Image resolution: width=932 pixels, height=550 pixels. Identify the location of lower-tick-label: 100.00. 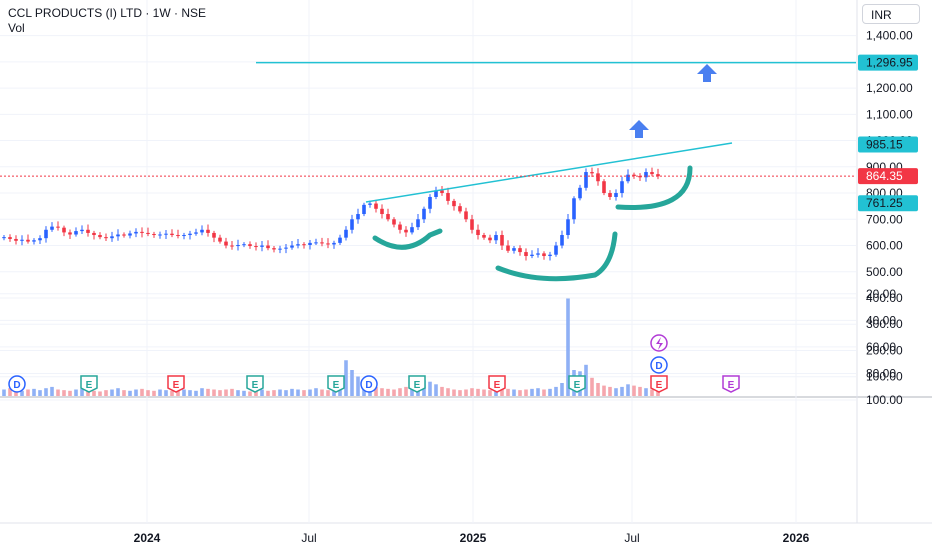
(884, 400).